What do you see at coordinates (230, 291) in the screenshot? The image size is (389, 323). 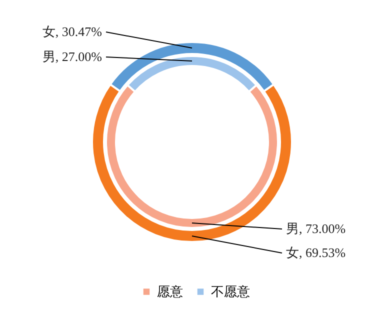 I see `legend-label: 不愿意` at bounding box center [230, 291].